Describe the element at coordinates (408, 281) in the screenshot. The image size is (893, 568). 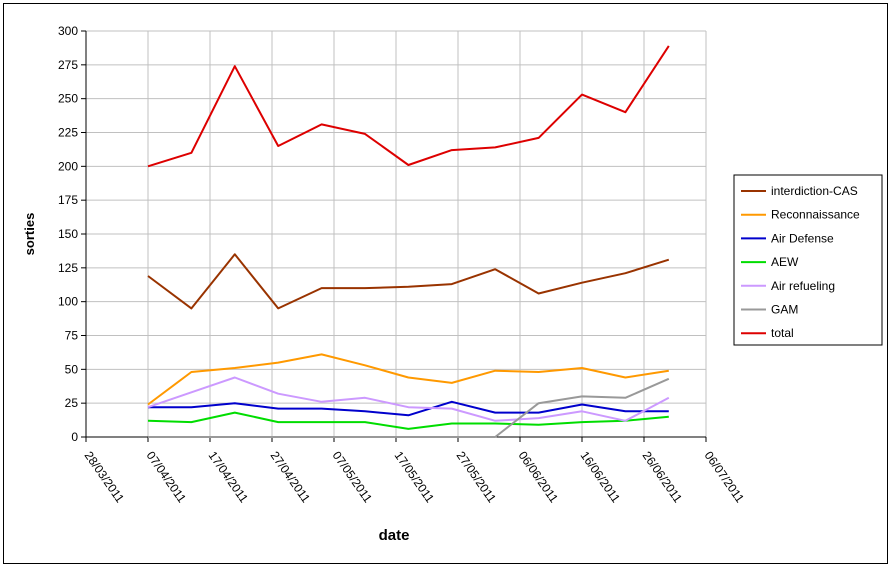
I see `series-line-interdiction-cas` at that location.